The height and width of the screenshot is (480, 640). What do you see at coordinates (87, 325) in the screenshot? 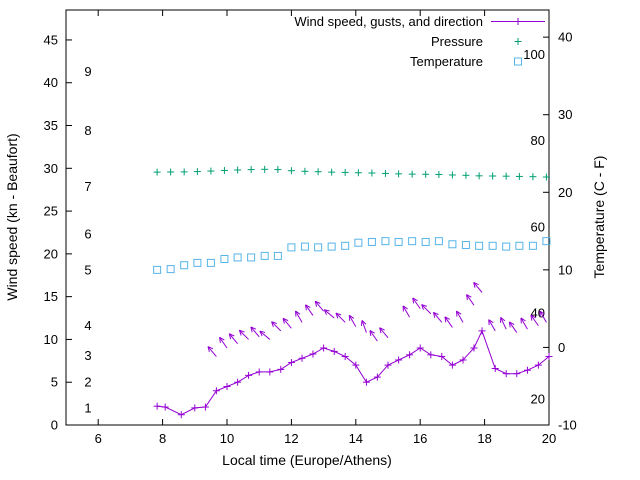
I see `beaufort-label: 4` at bounding box center [87, 325].